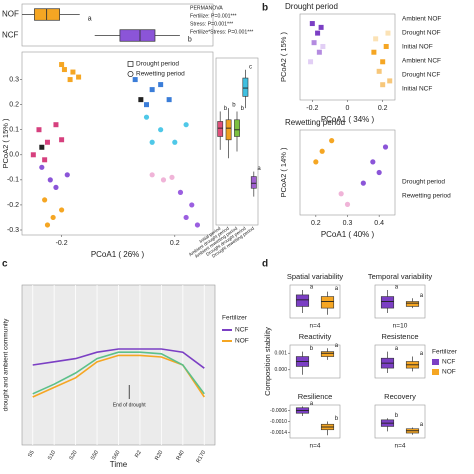 This screenshot has height=474, width=474. What do you see at coordinates (10, 14) in the screenshot?
I see `category-label: NOF` at bounding box center [10, 14].